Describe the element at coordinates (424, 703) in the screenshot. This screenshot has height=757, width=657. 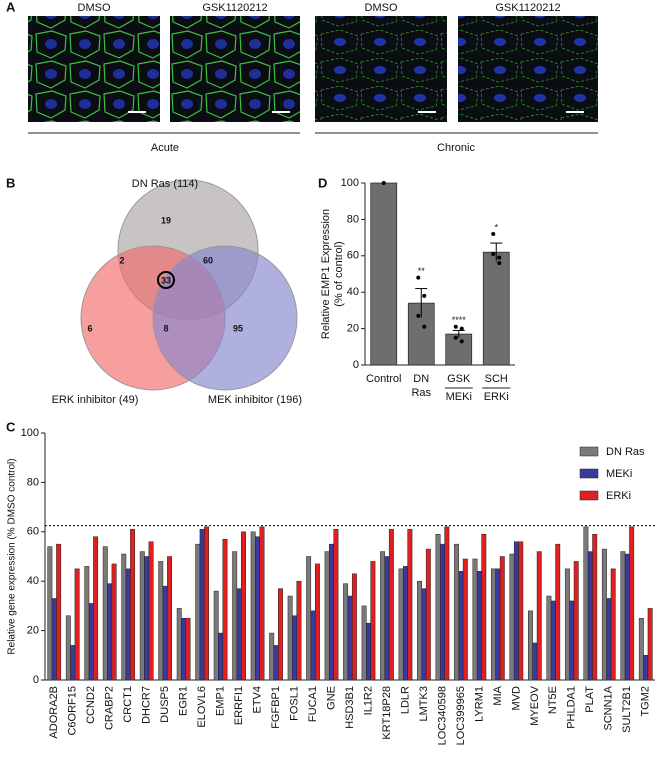
I see `x-tick-label: LMTK3` at that location.